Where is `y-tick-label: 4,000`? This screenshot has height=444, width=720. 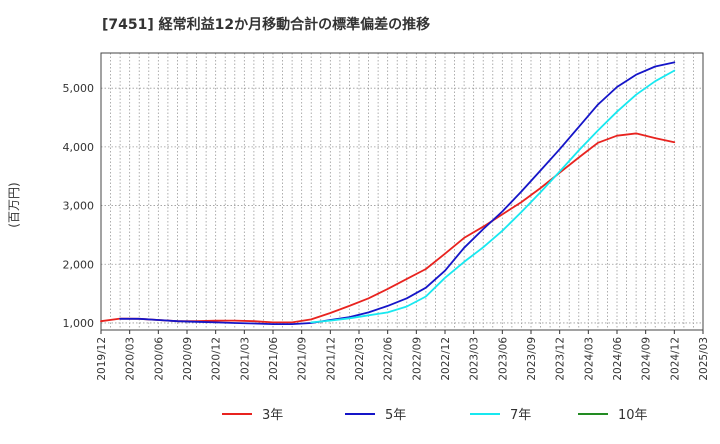
y-tick-label: 4,000 is located at coordinates (79, 147).